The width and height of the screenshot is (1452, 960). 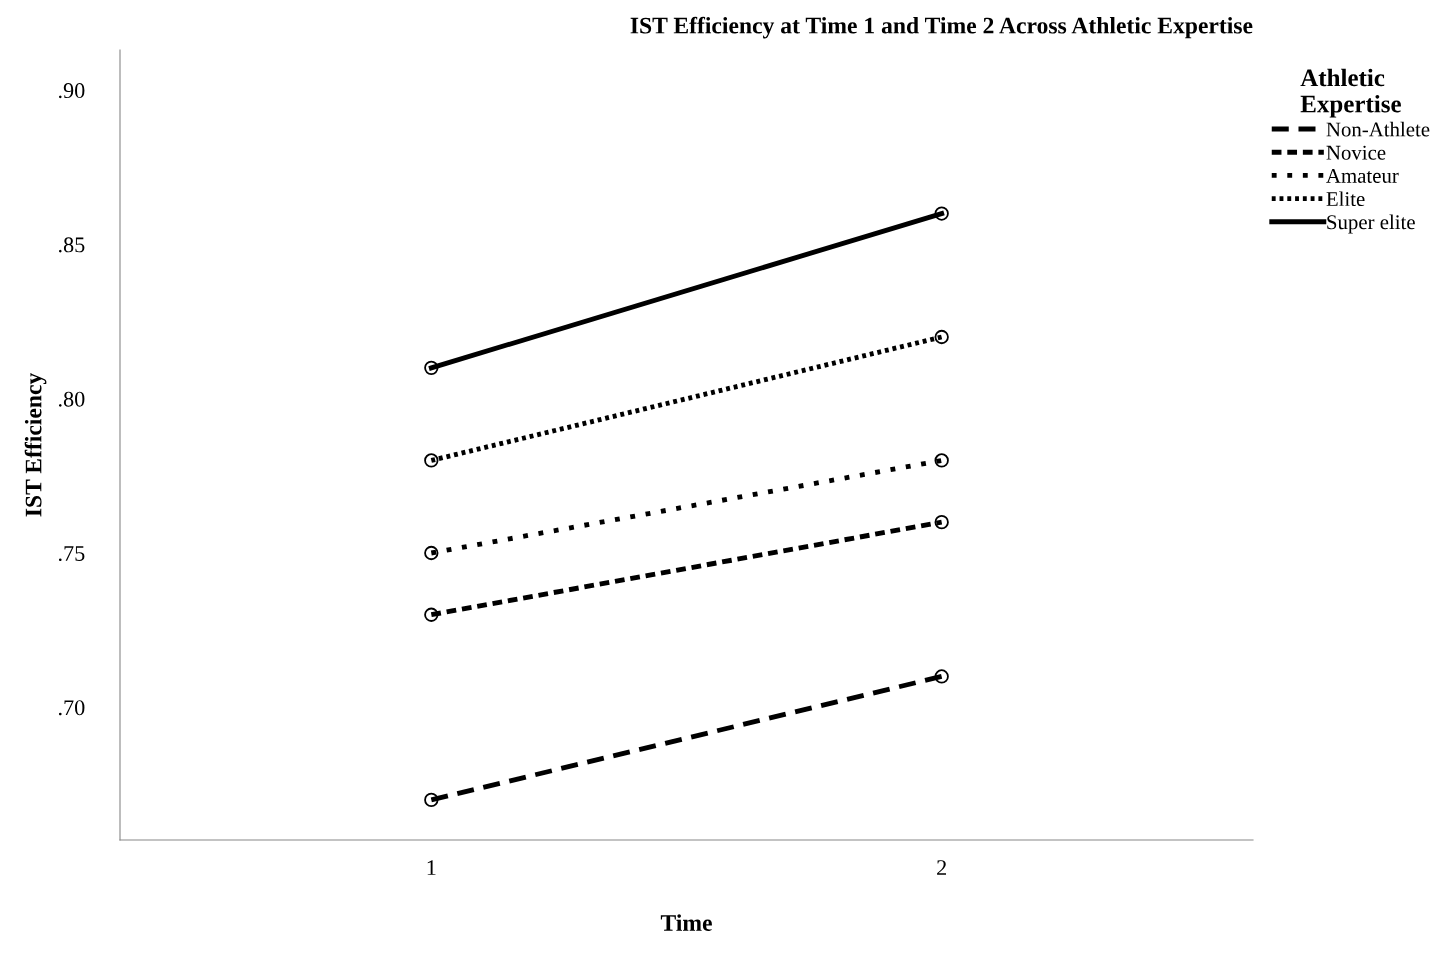 I want to click on legend-title: Athletic Expertise, so click(x=1350, y=93).